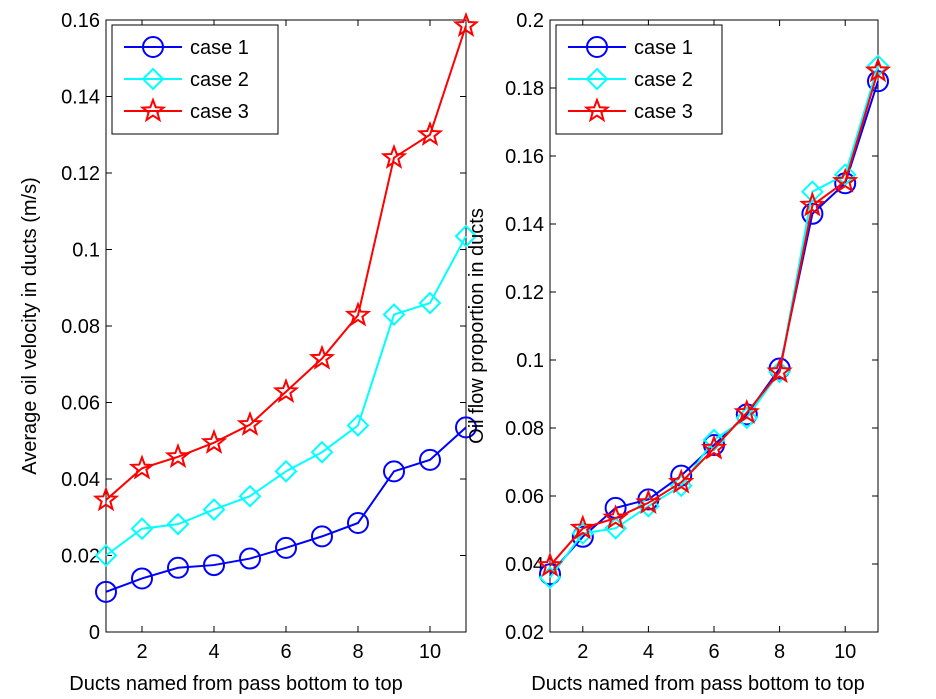 The image size is (936, 699). I want to click on y-tick-label: 0.06, so click(524, 497).